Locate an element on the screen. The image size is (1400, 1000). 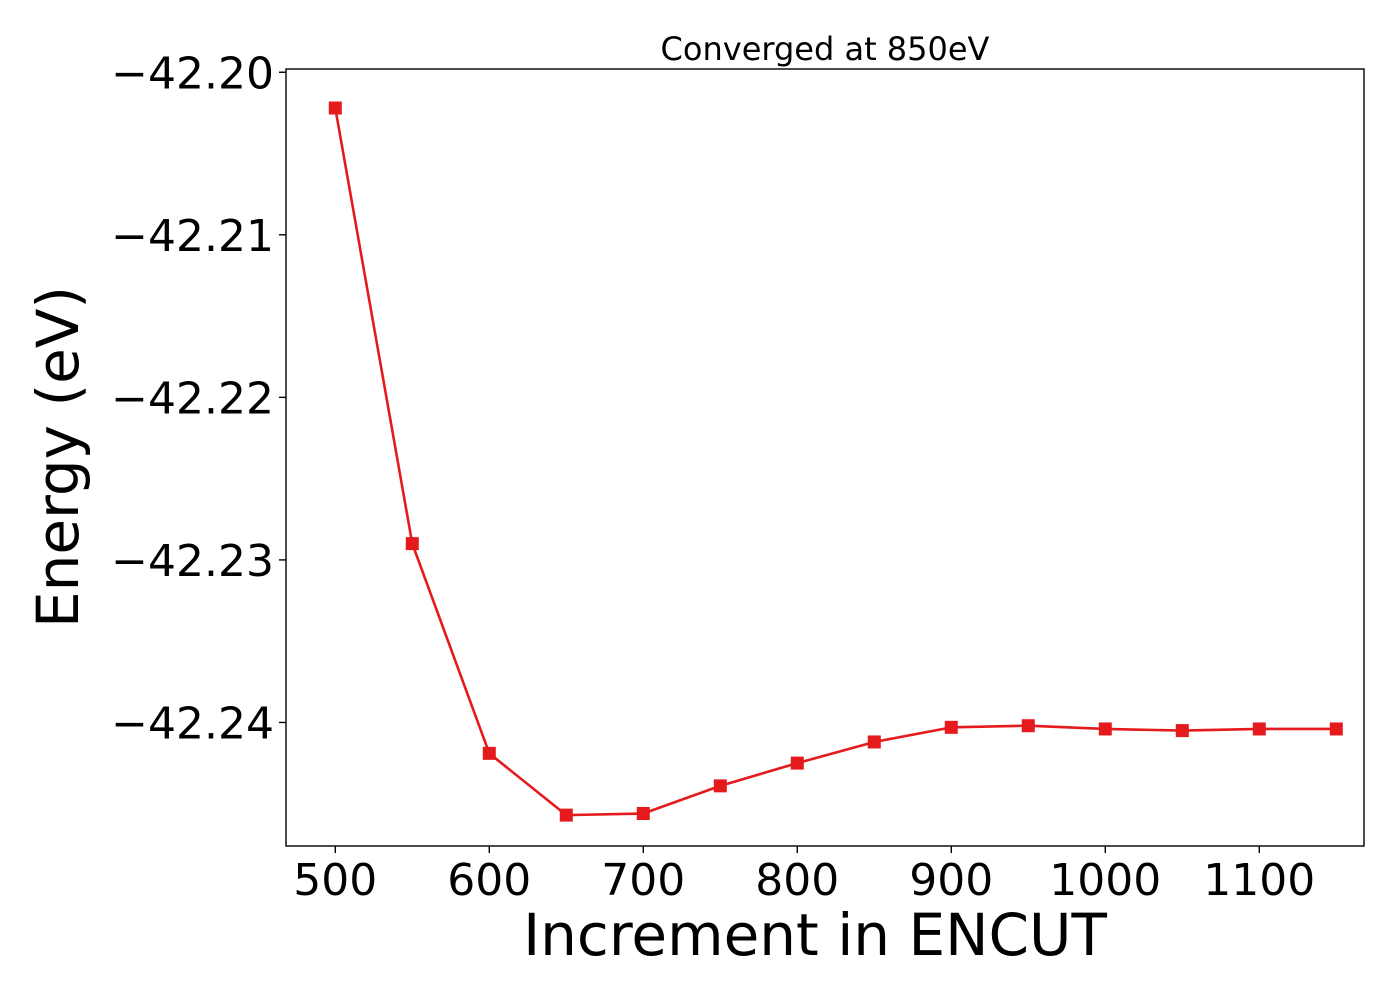
x-axis-ticks: 500 600 700 800 900 1000 1100 is located at coordinates (804, 876).